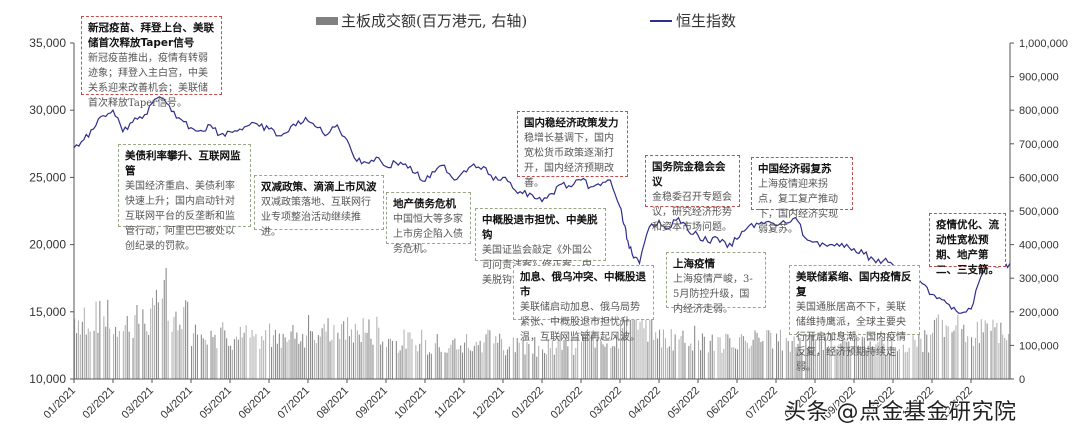 The width and height of the screenshot is (1080, 441). Describe the element at coordinates (1039, 78) in the screenshot. I see `svg-text: 900,000` at that location.